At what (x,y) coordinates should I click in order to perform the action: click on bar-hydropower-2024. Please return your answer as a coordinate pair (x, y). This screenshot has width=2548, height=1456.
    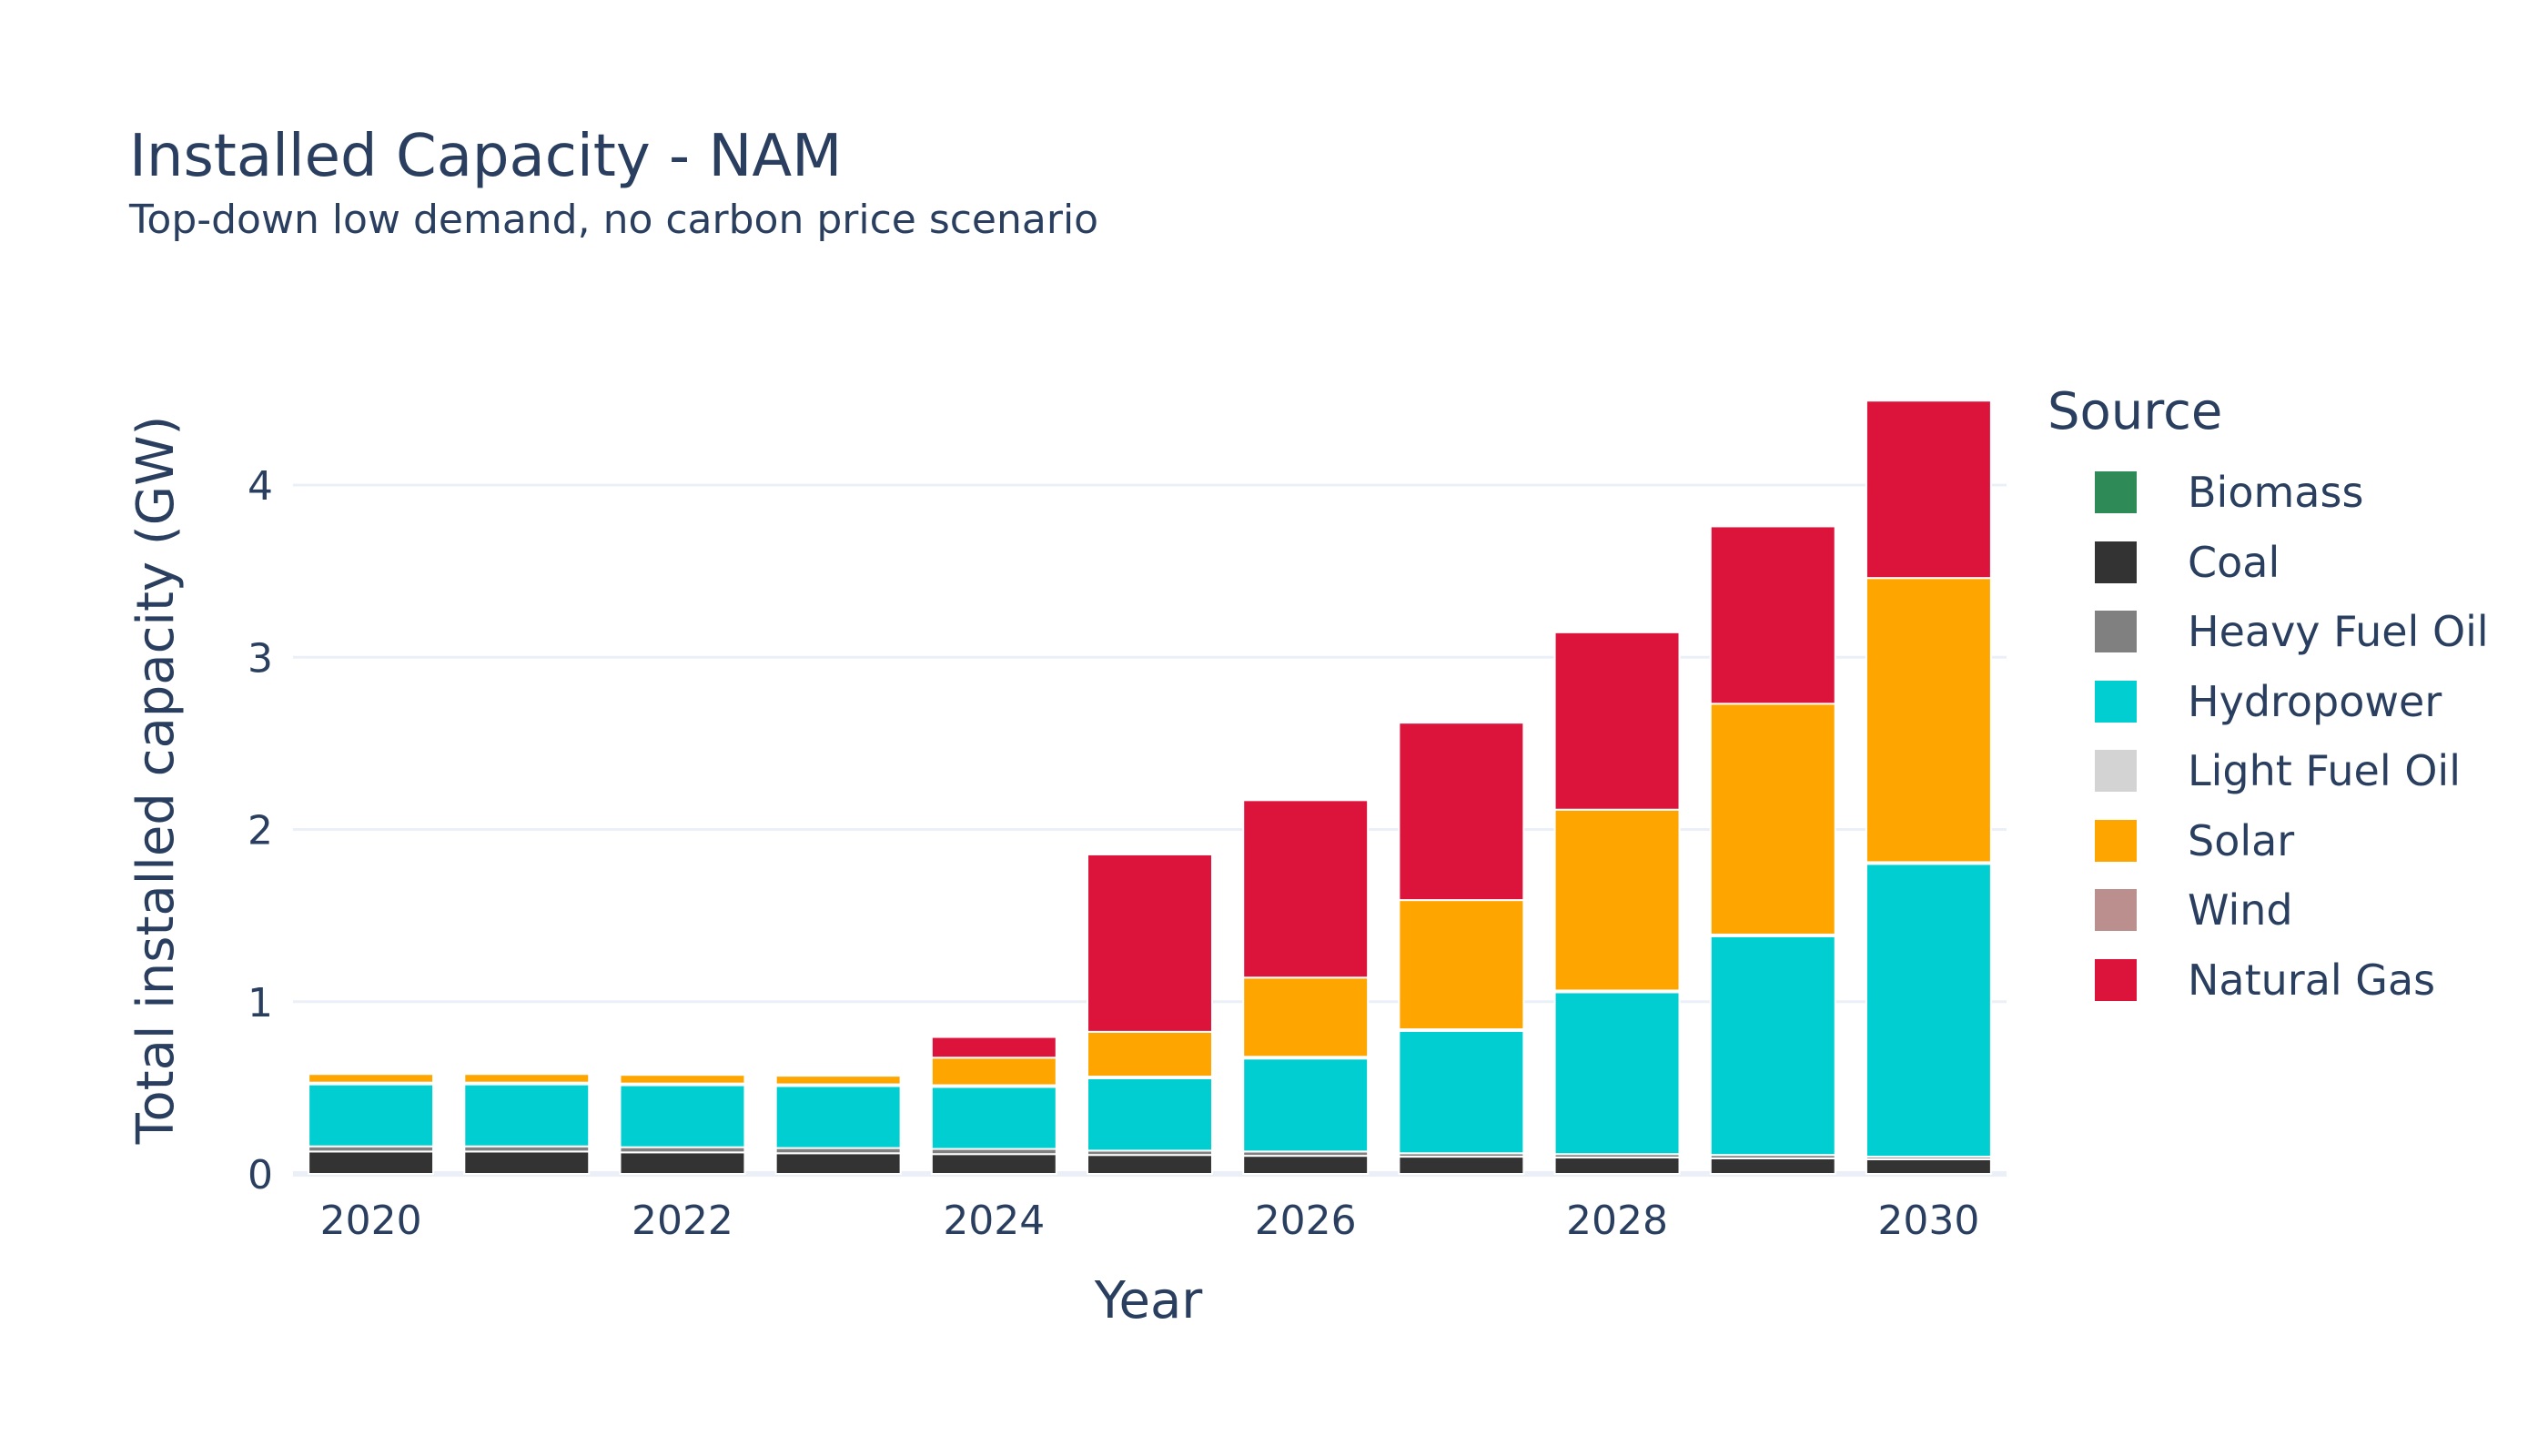
    Looking at the image, I should click on (994, 1118).